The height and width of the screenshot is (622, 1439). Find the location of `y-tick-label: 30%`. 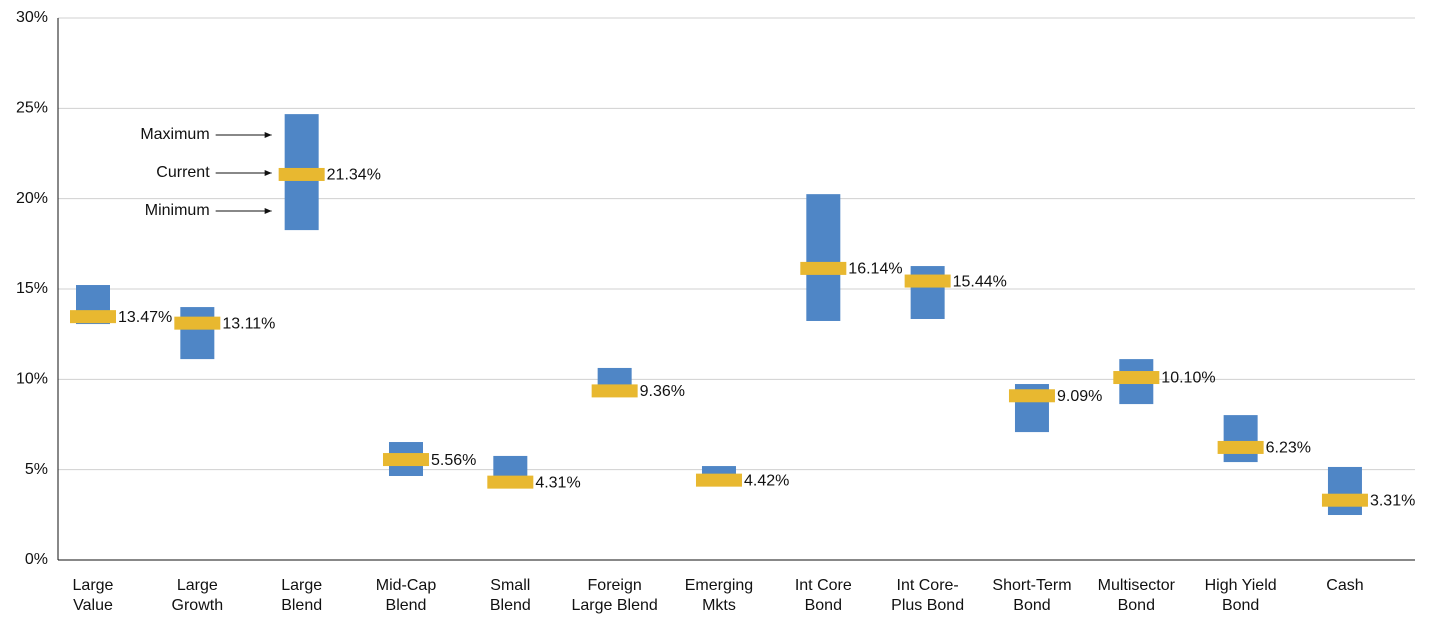

y-tick-label: 30% is located at coordinates (32, 17).